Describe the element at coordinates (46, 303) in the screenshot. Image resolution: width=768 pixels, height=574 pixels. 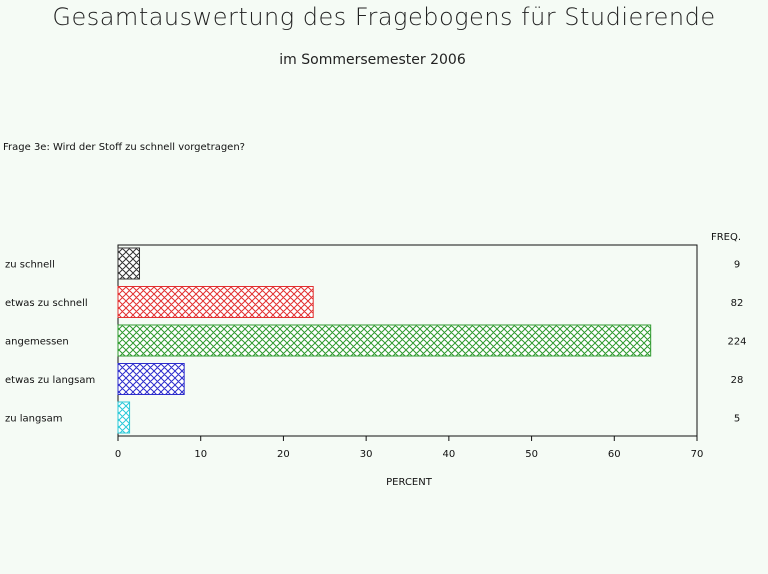
I see `category-label: etwas zu schnell` at that location.